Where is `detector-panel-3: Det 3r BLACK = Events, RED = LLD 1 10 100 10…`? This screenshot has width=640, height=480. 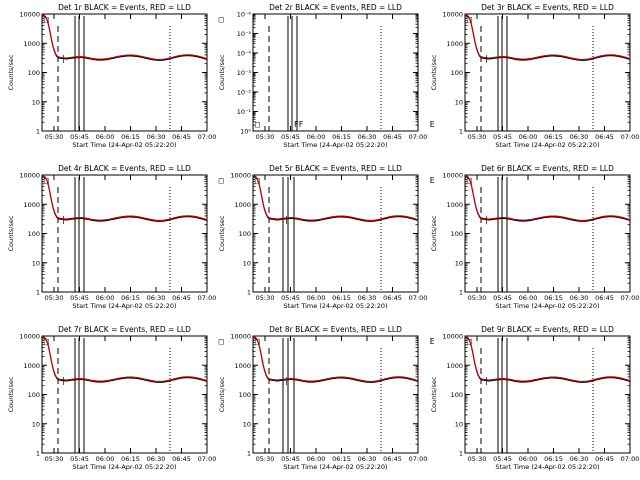
detector-panel-3: Det 3r BLACK = Events, RED = LLD 1 10 100 10… is located at coordinates (535, 76).